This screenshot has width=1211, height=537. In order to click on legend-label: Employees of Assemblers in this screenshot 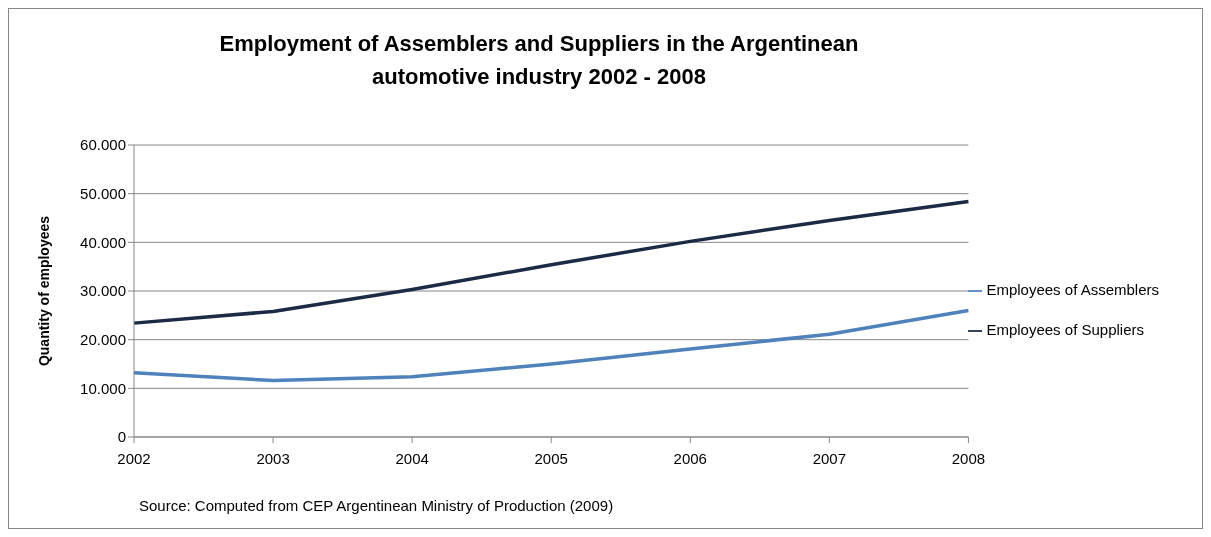, I will do `click(1072, 289)`.